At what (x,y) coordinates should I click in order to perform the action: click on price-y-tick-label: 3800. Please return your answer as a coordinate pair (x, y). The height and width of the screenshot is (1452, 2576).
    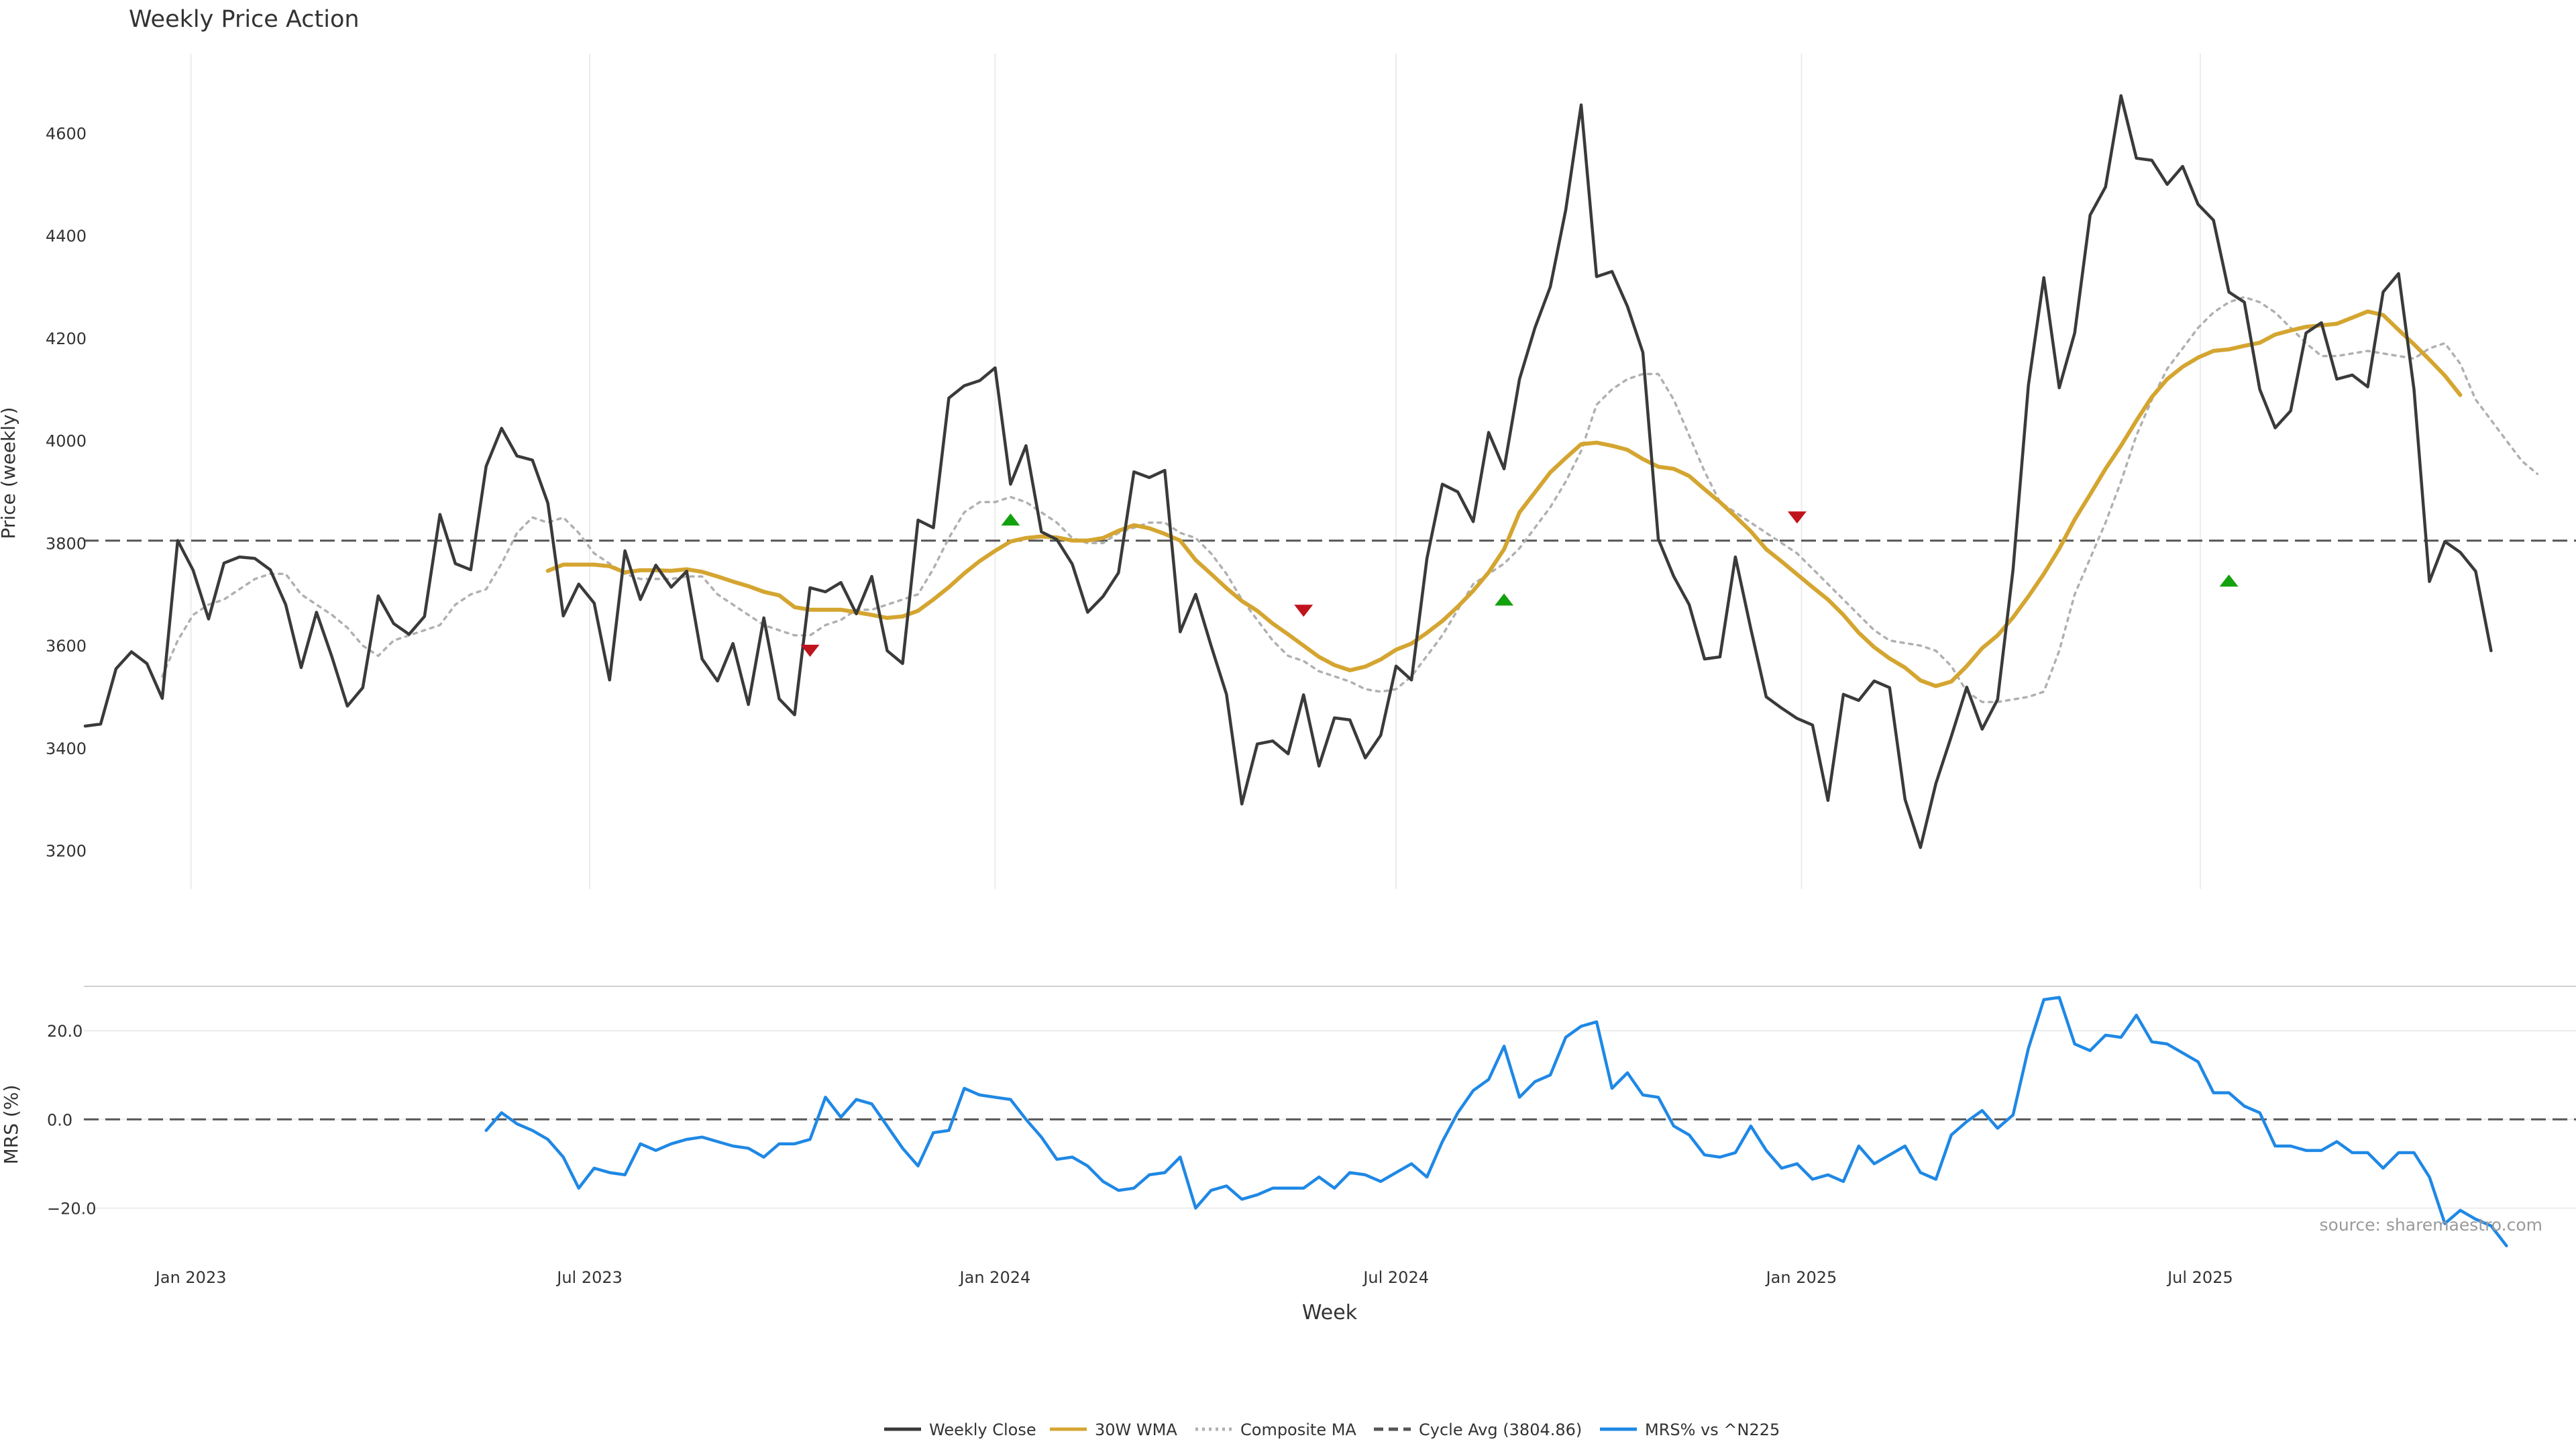
    Looking at the image, I should click on (66, 544).